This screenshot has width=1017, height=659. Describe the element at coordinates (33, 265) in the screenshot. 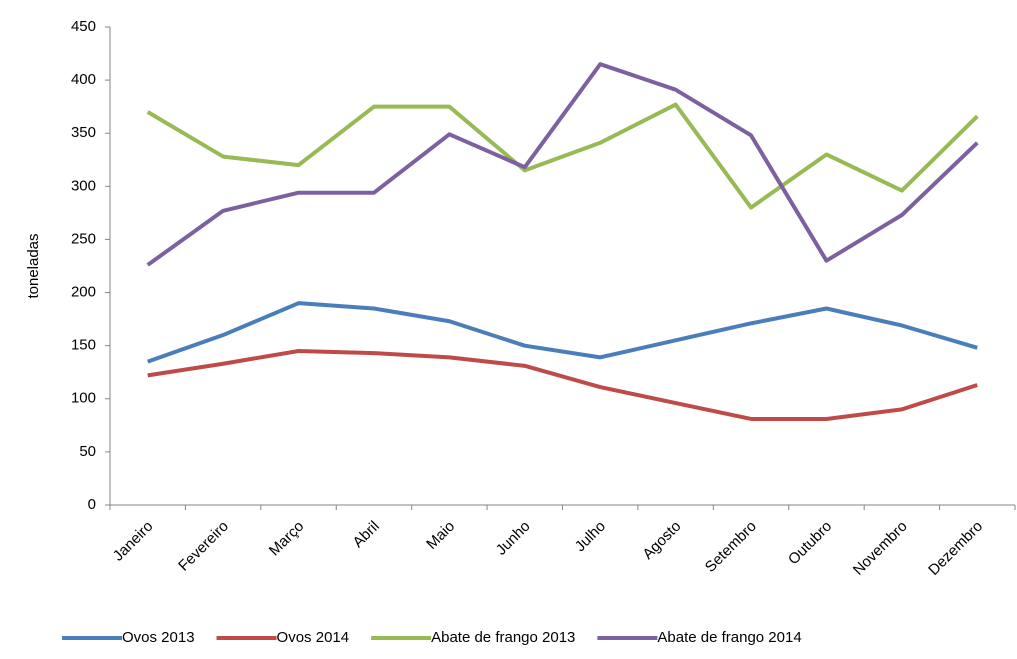

I see `y-axis-label: toneladas` at that location.